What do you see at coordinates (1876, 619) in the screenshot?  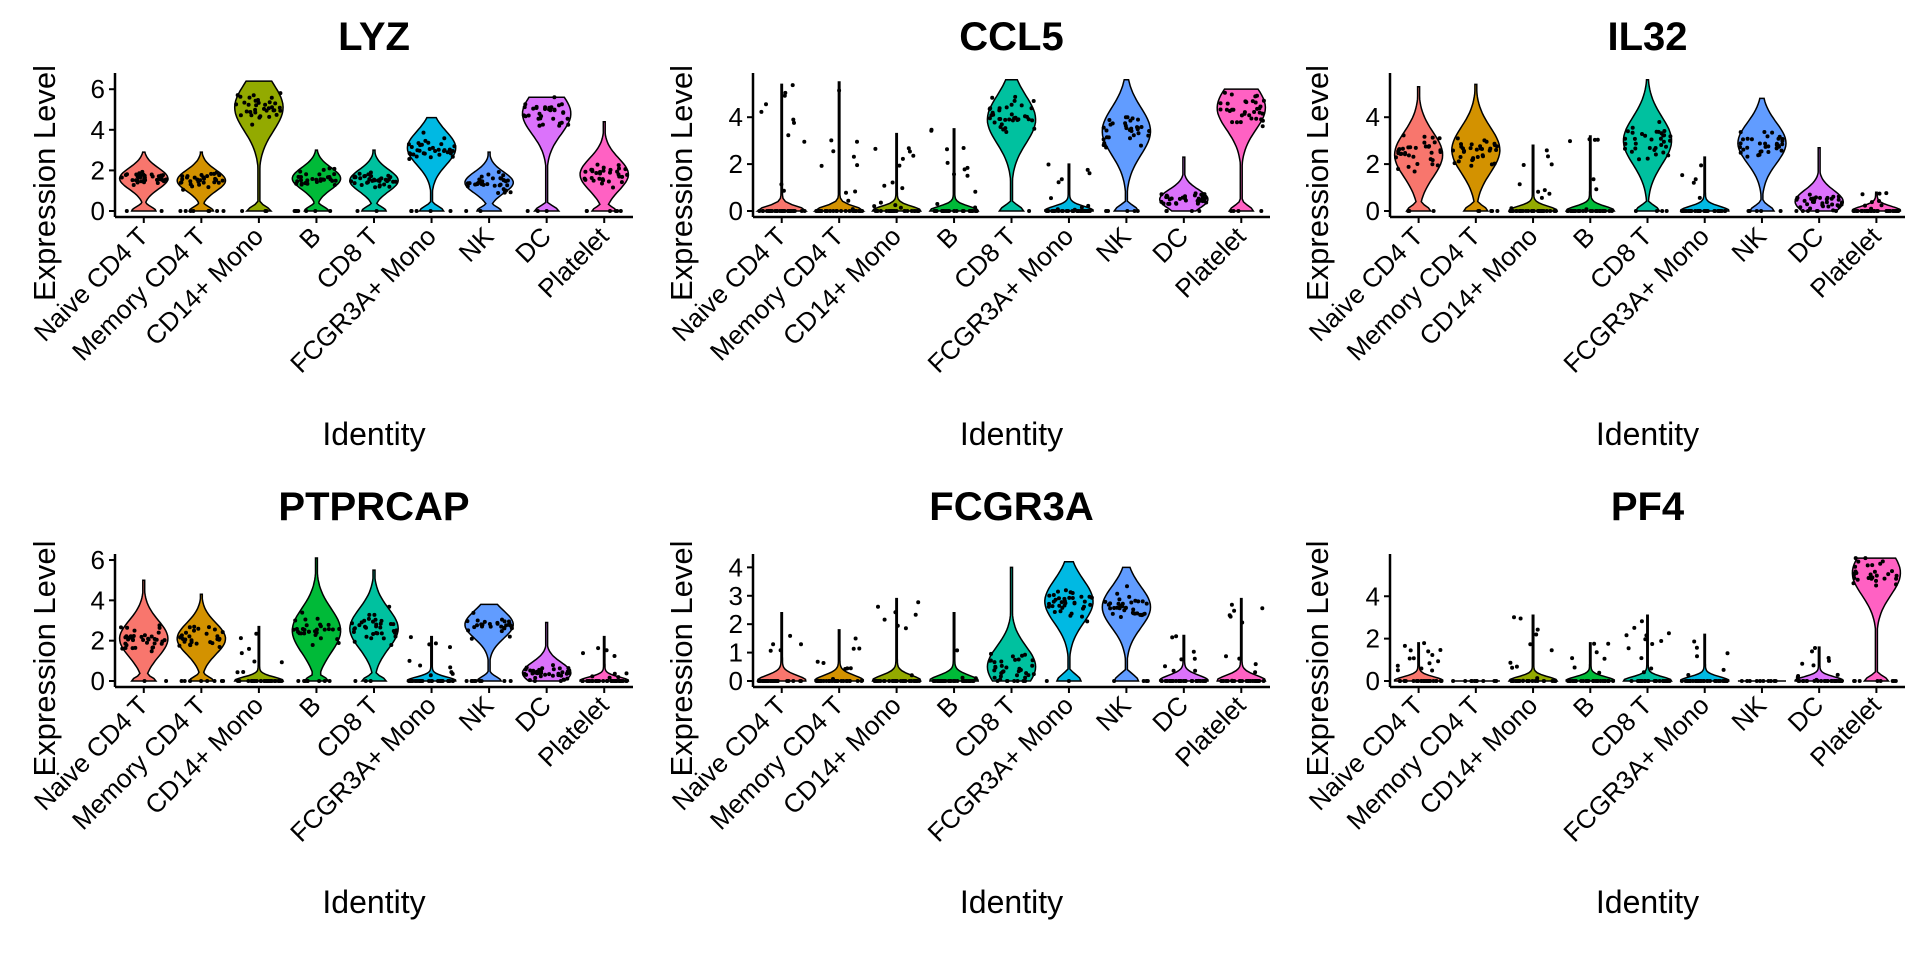 I see `violin-platelet` at bounding box center [1876, 619].